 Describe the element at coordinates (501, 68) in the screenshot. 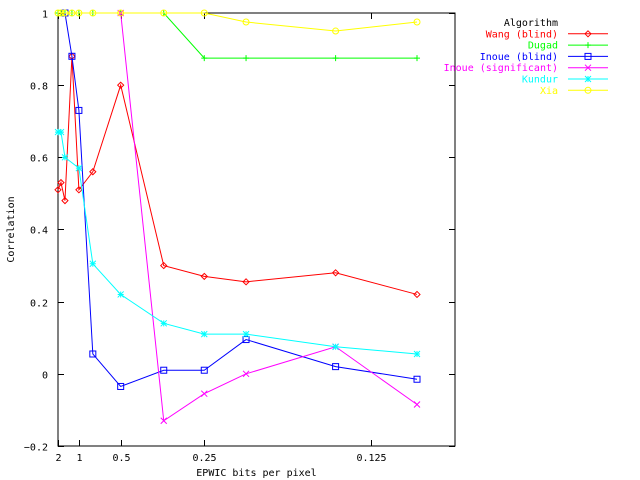

I see `legend-entry-label: Inoue (significant)` at that location.